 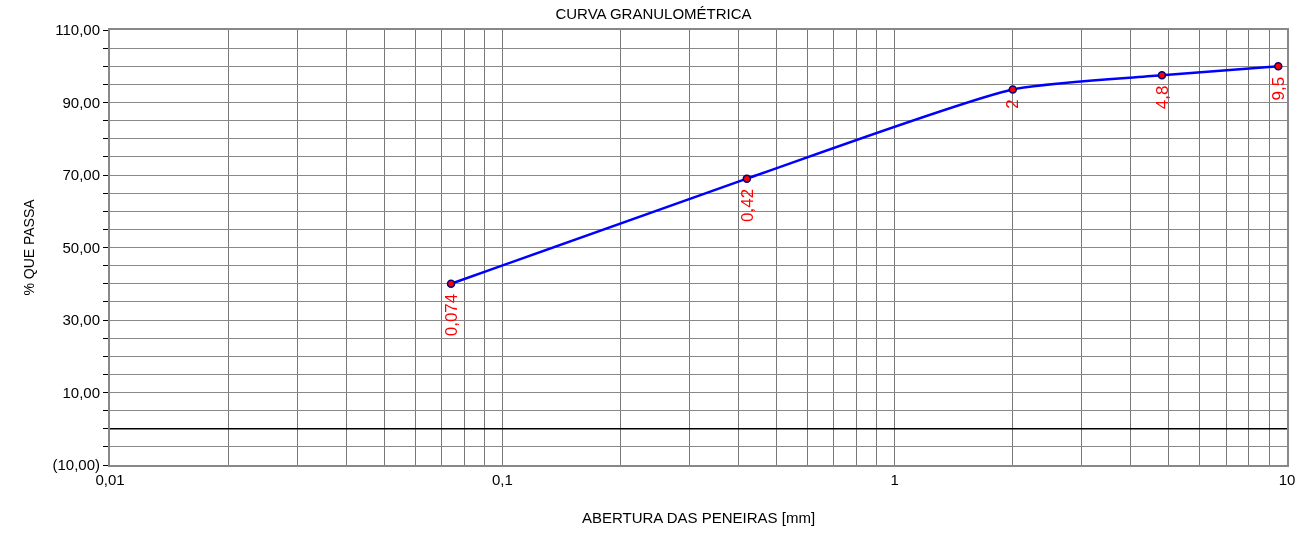 What do you see at coordinates (1279, 88) in the screenshot?
I see `annotation: 9,5` at bounding box center [1279, 88].